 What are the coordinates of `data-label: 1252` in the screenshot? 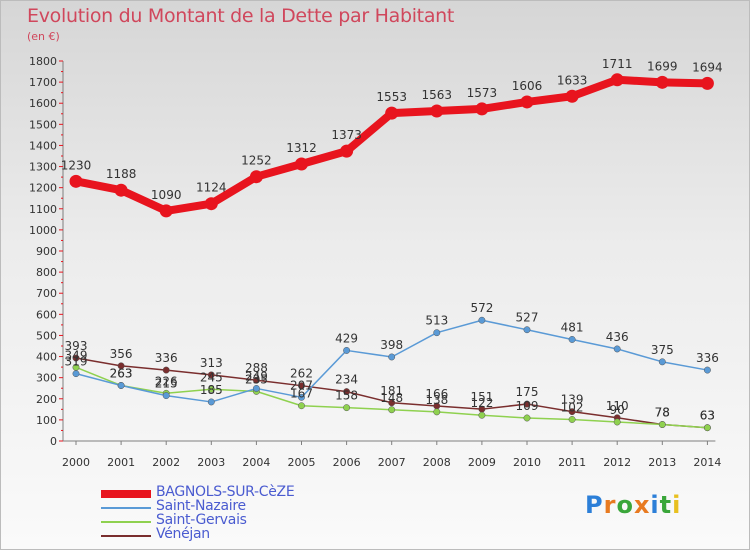 It's located at (256, 161).